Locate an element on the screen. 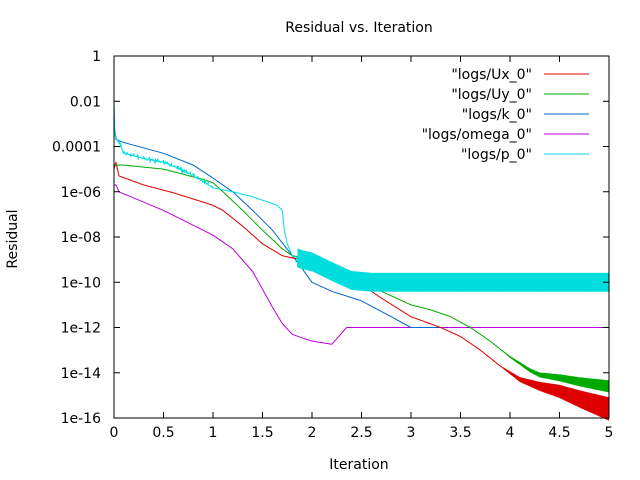 This screenshot has width=640, height=480. x-tick-label: 1 is located at coordinates (213, 433).